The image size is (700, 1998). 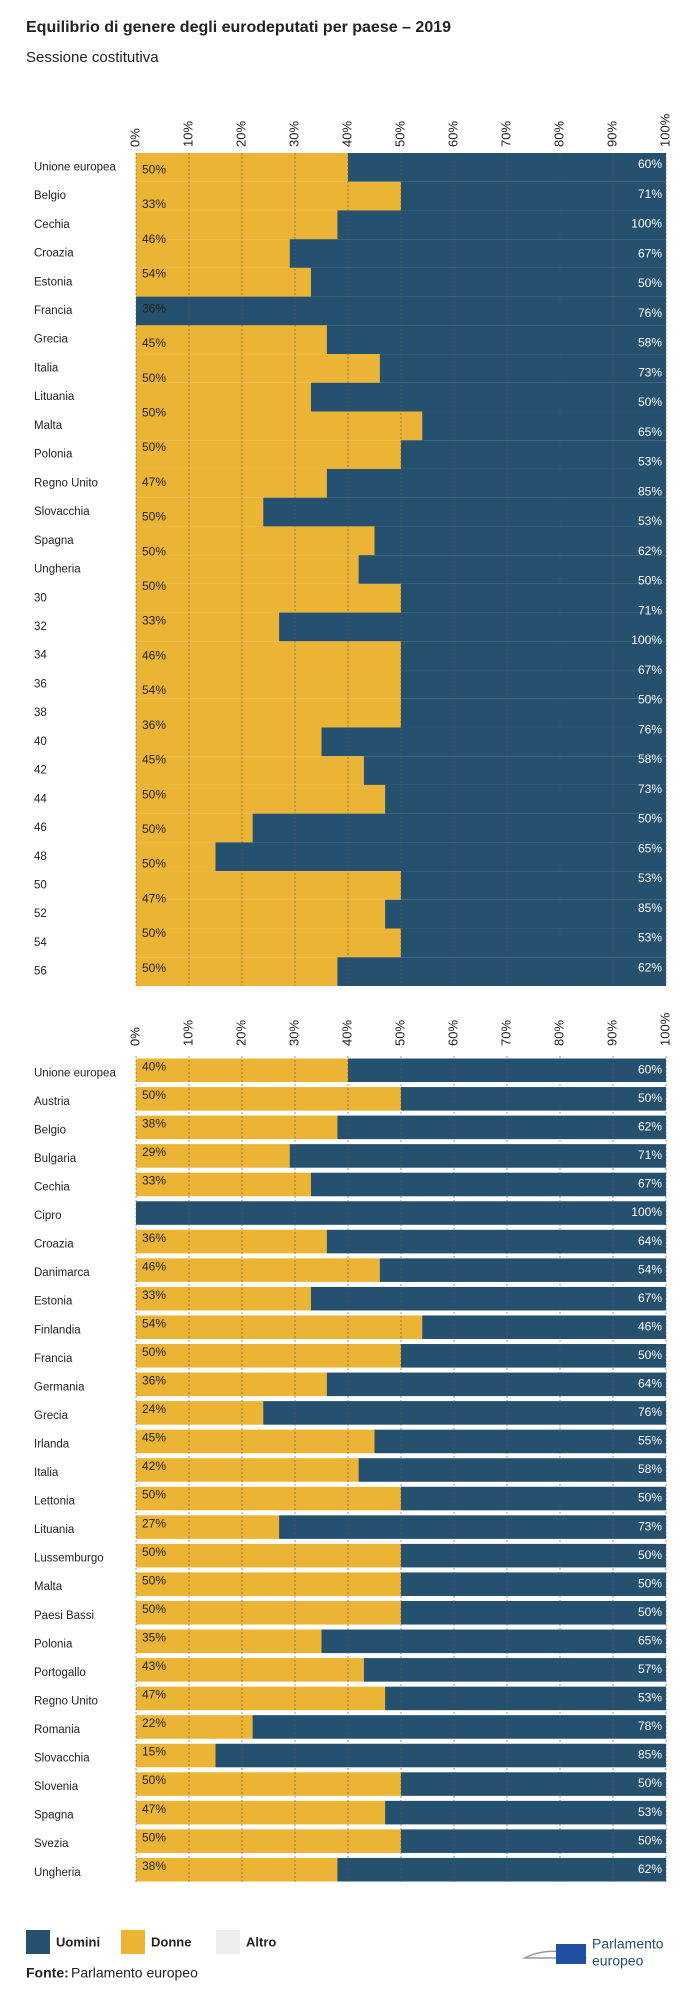 What do you see at coordinates (54, 1530) in the screenshot?
I see `y-tick-label: Lituania` at bounding box center [54, 1530].